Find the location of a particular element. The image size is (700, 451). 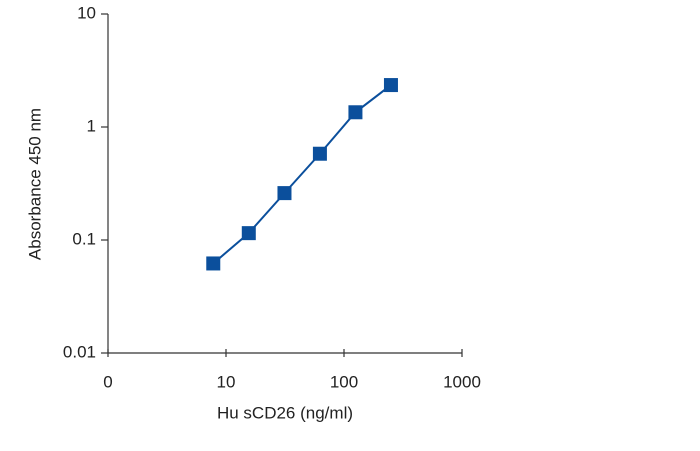

y-tick-label: 10 is located at coordinates (86, 12).